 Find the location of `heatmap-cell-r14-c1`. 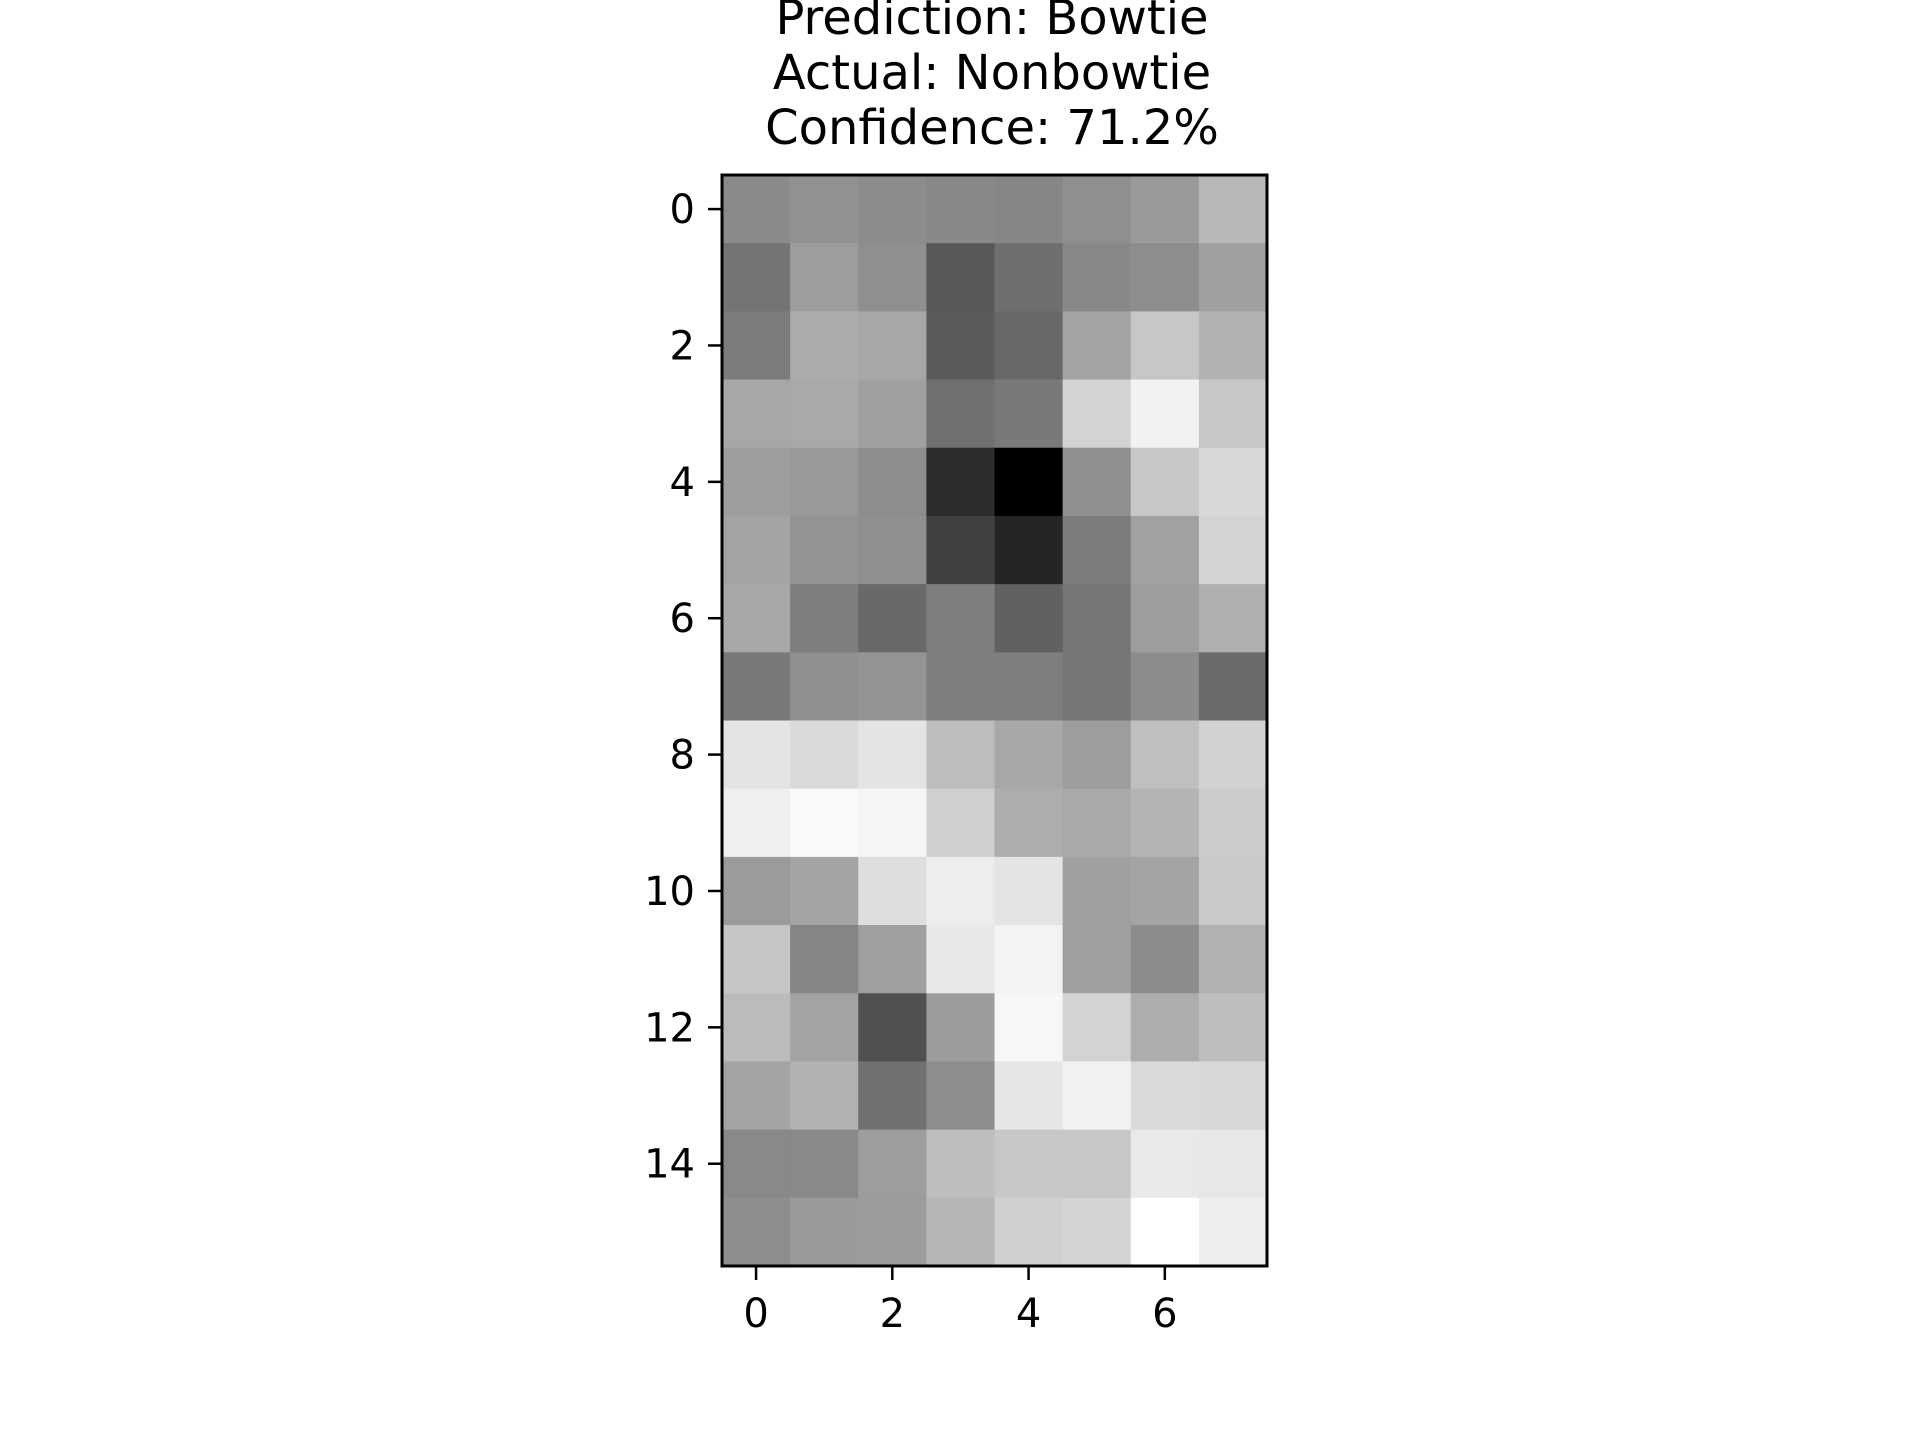

heatmap-cell-r14-c1 is located at coordinates (824, 1164).